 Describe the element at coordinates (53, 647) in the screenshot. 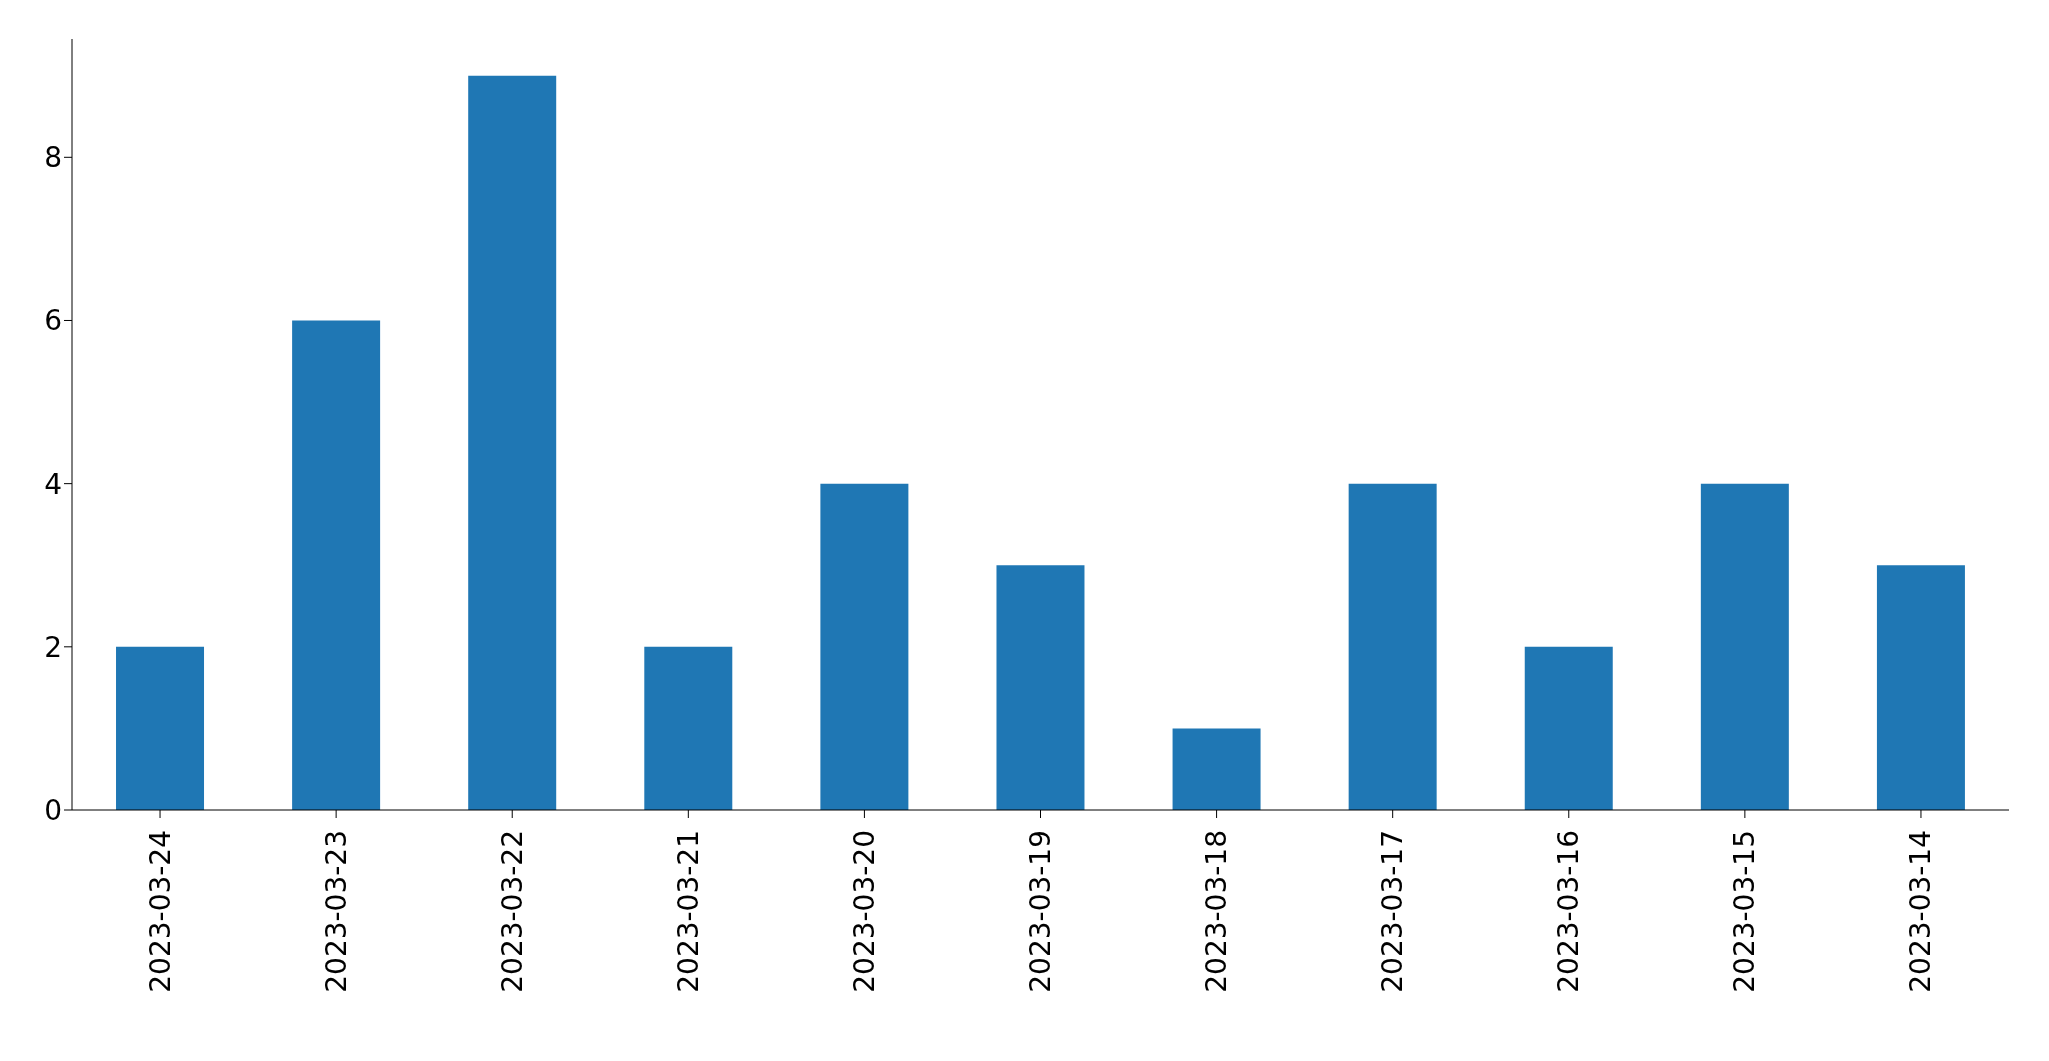

I see `y-tick-label: 2` at that location.